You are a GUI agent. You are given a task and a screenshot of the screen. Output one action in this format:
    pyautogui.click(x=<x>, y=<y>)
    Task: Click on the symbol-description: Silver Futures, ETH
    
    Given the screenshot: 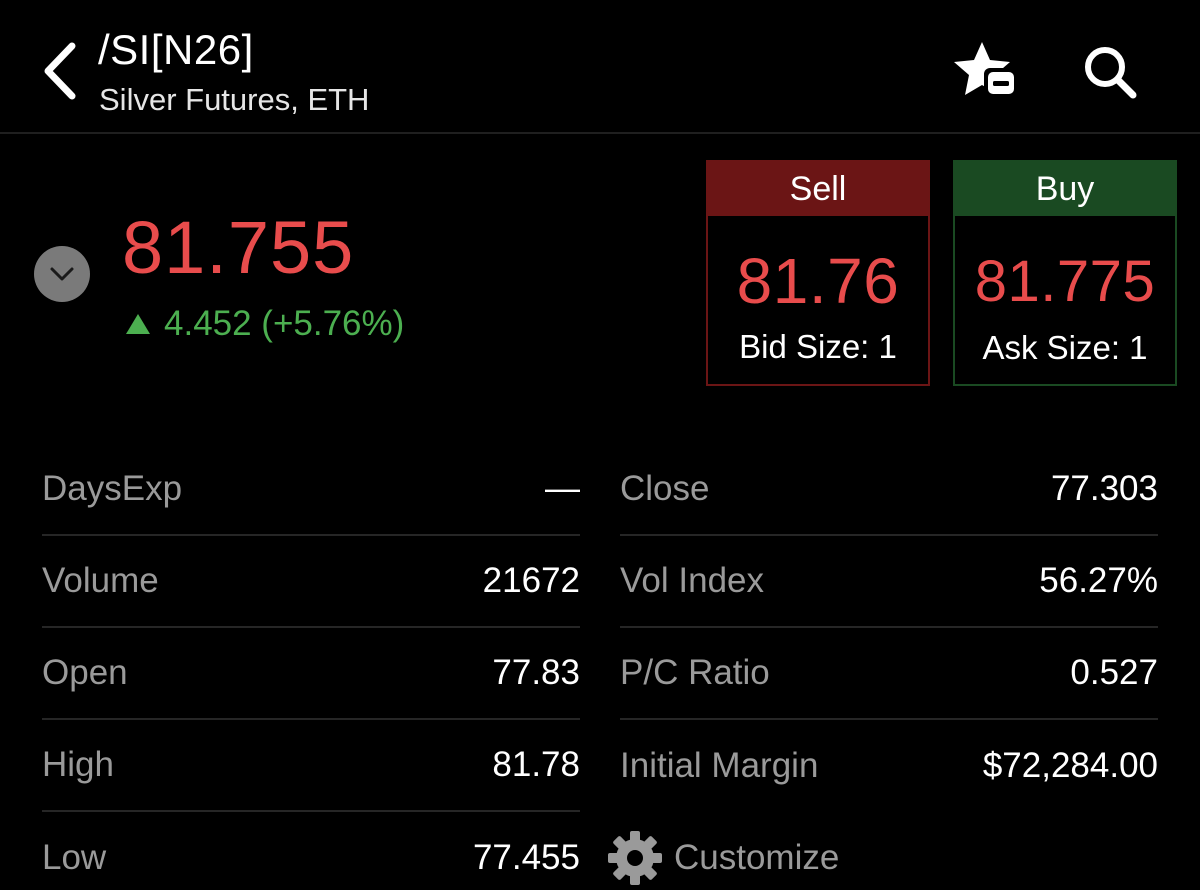 What is the action you would take?
    pyautogui.click(x=234, y=99)
    